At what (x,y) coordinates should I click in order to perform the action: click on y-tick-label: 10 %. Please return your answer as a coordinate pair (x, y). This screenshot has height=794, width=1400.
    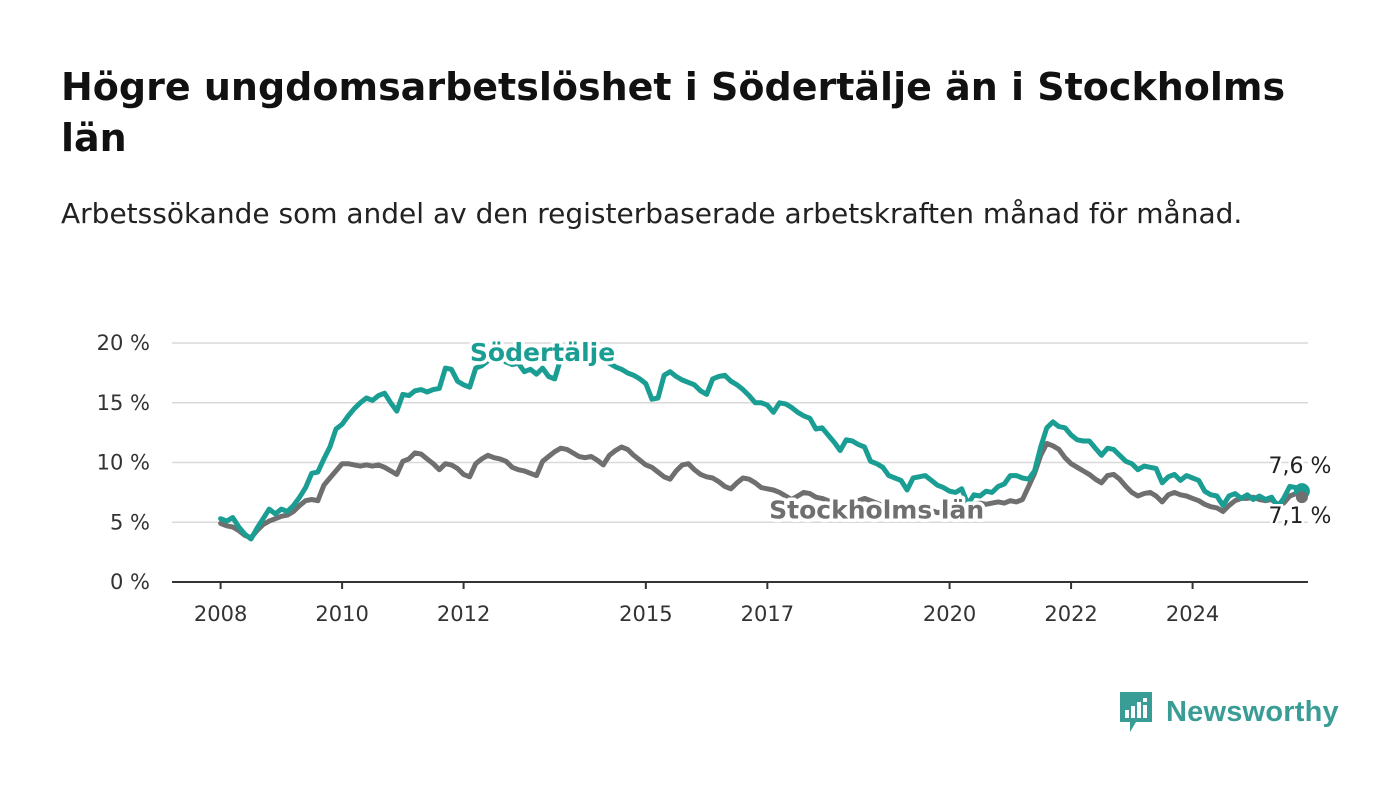
    Looking at the image, I should click on (123, 463).